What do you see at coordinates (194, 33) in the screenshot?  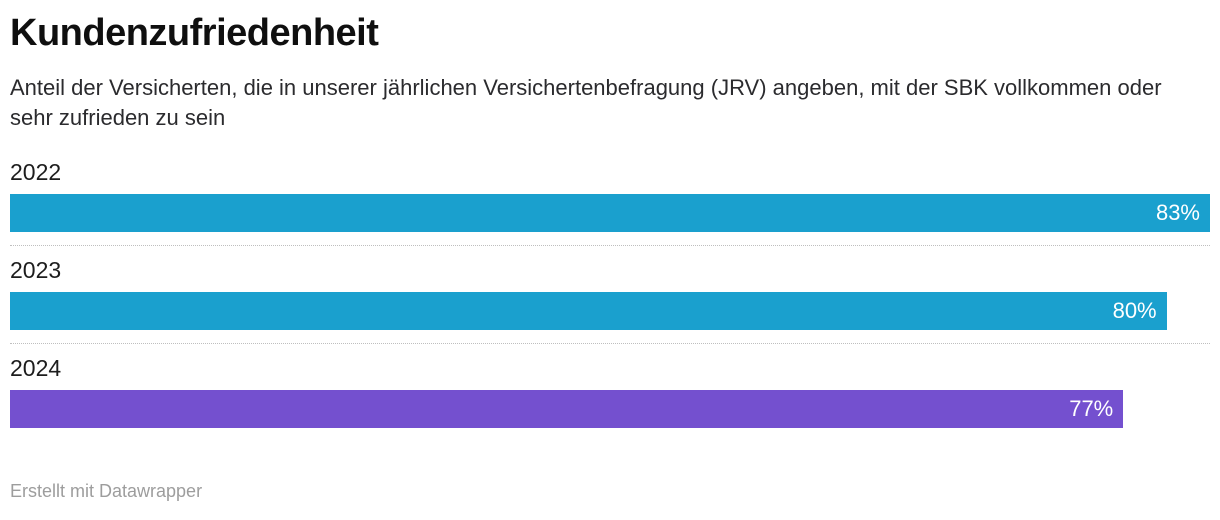 I see `chart-title: Kundenzufriedenheit` at bounding box center [194, 33].